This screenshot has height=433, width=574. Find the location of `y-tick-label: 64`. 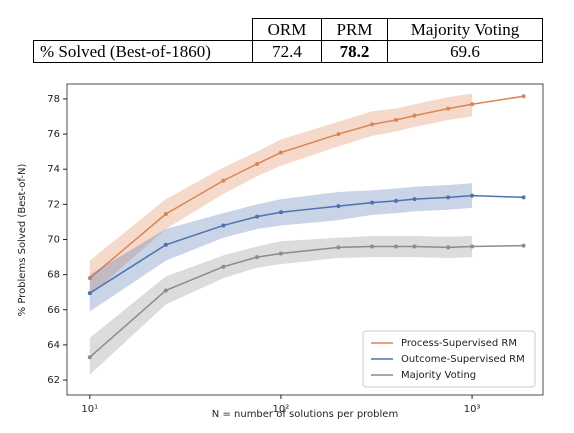

y-tick-label: 64 is located at coordinates (53, 345).